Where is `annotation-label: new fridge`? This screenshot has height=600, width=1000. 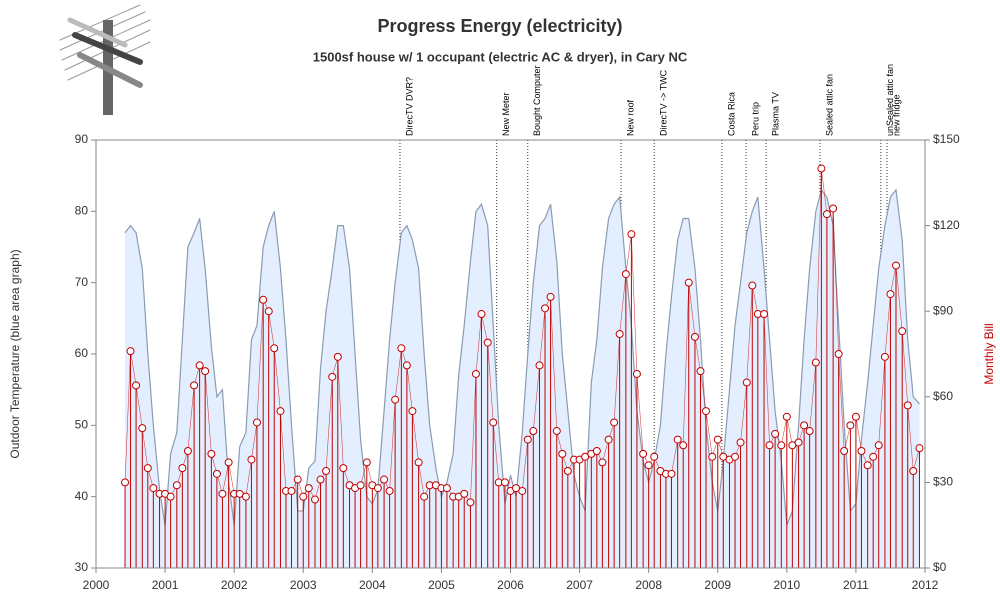 annotation-label: new fridge is located at coordinates (896, 115).